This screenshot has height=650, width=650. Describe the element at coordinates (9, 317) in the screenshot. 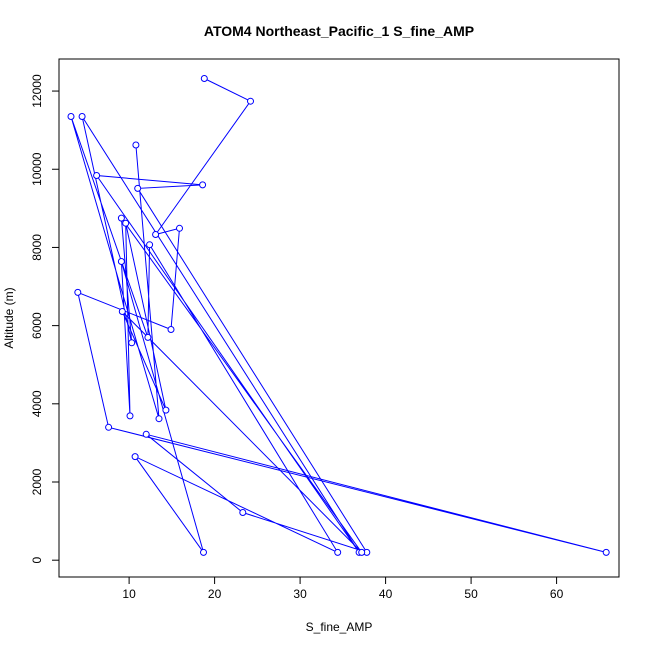

I see `y-axis-label: Altitude (m)` at that location.